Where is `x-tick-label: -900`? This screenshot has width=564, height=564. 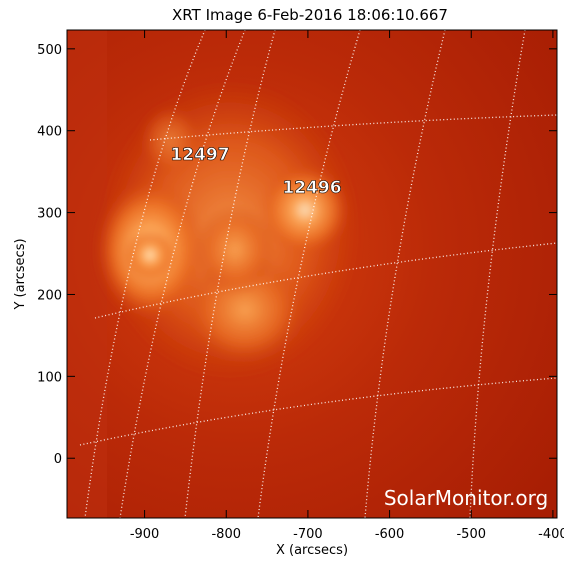
x-tick-label: -900 is located at coordinates (145, 534).